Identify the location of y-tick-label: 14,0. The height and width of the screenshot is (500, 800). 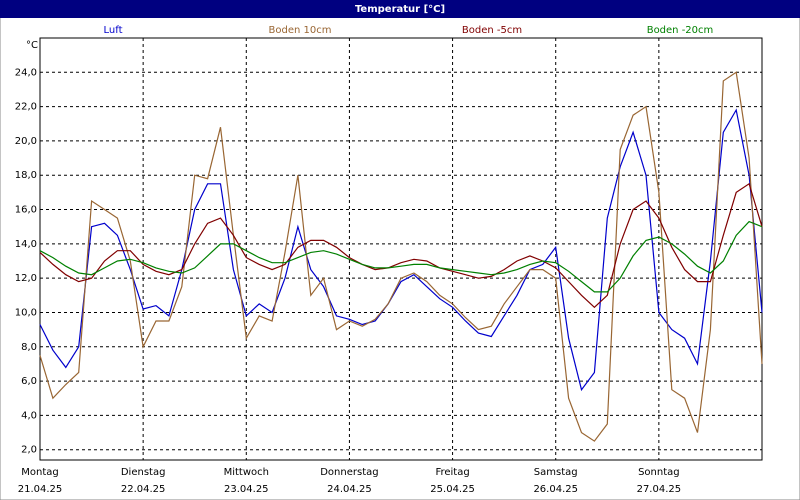
(26, 244).